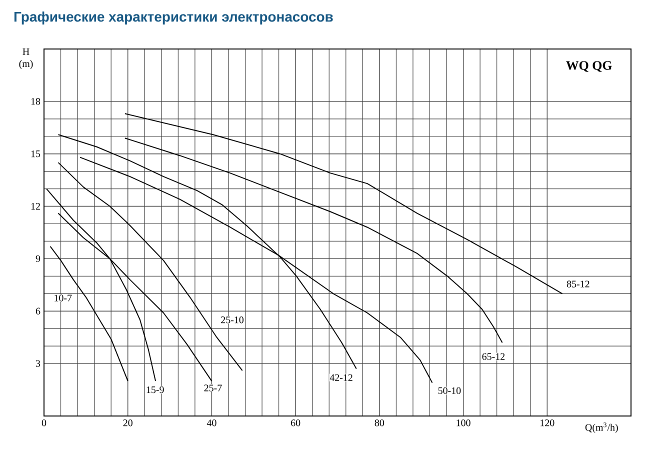 The width and height of the screenshot is (649, 450). I want to click on x-tick-label: 80, so click(379, 423).